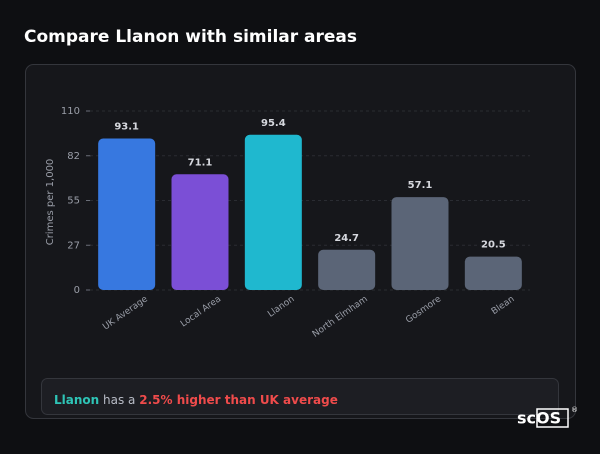  I want to click on value-label: 93.1, so click(126, 127).